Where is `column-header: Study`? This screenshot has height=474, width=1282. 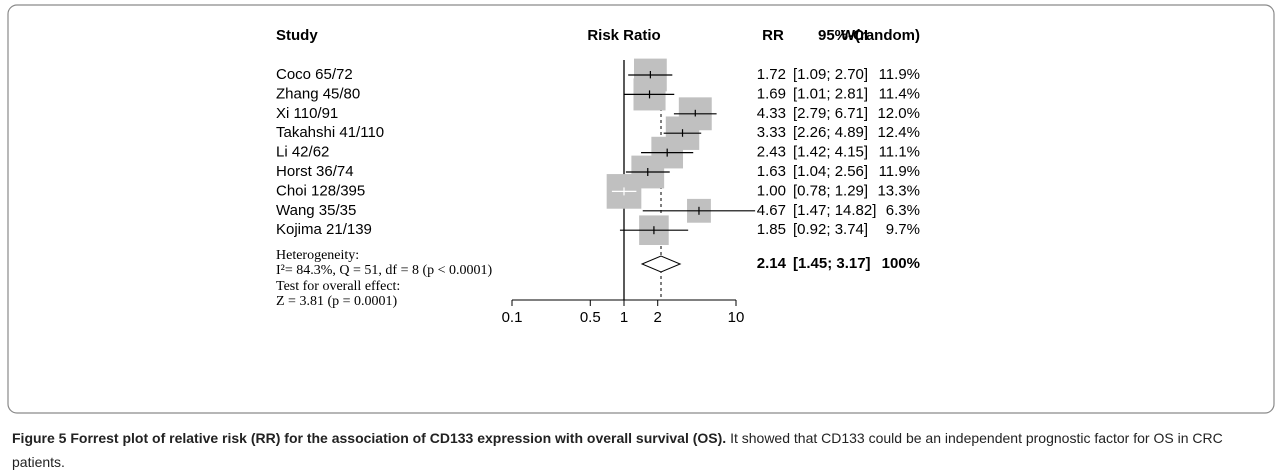
column-header: Study is located at coordinates (297, 35).